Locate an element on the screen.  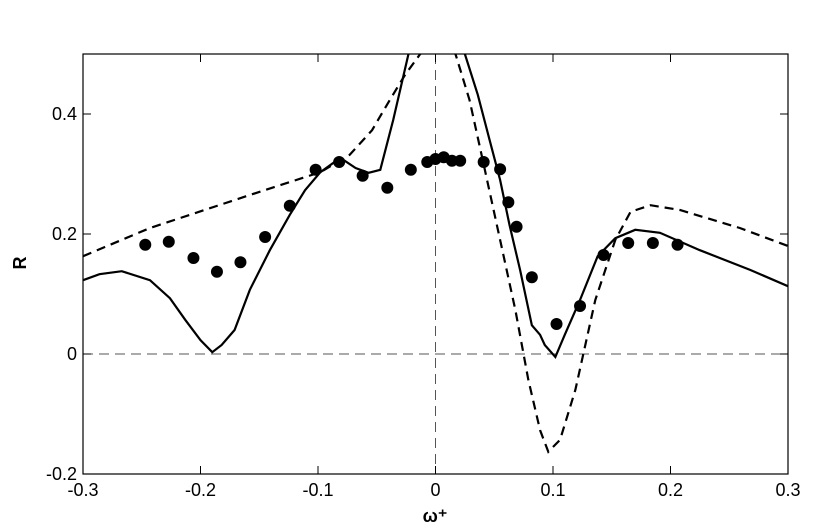
y-tick-label: 0.2 is located at coordinates (64, 234).